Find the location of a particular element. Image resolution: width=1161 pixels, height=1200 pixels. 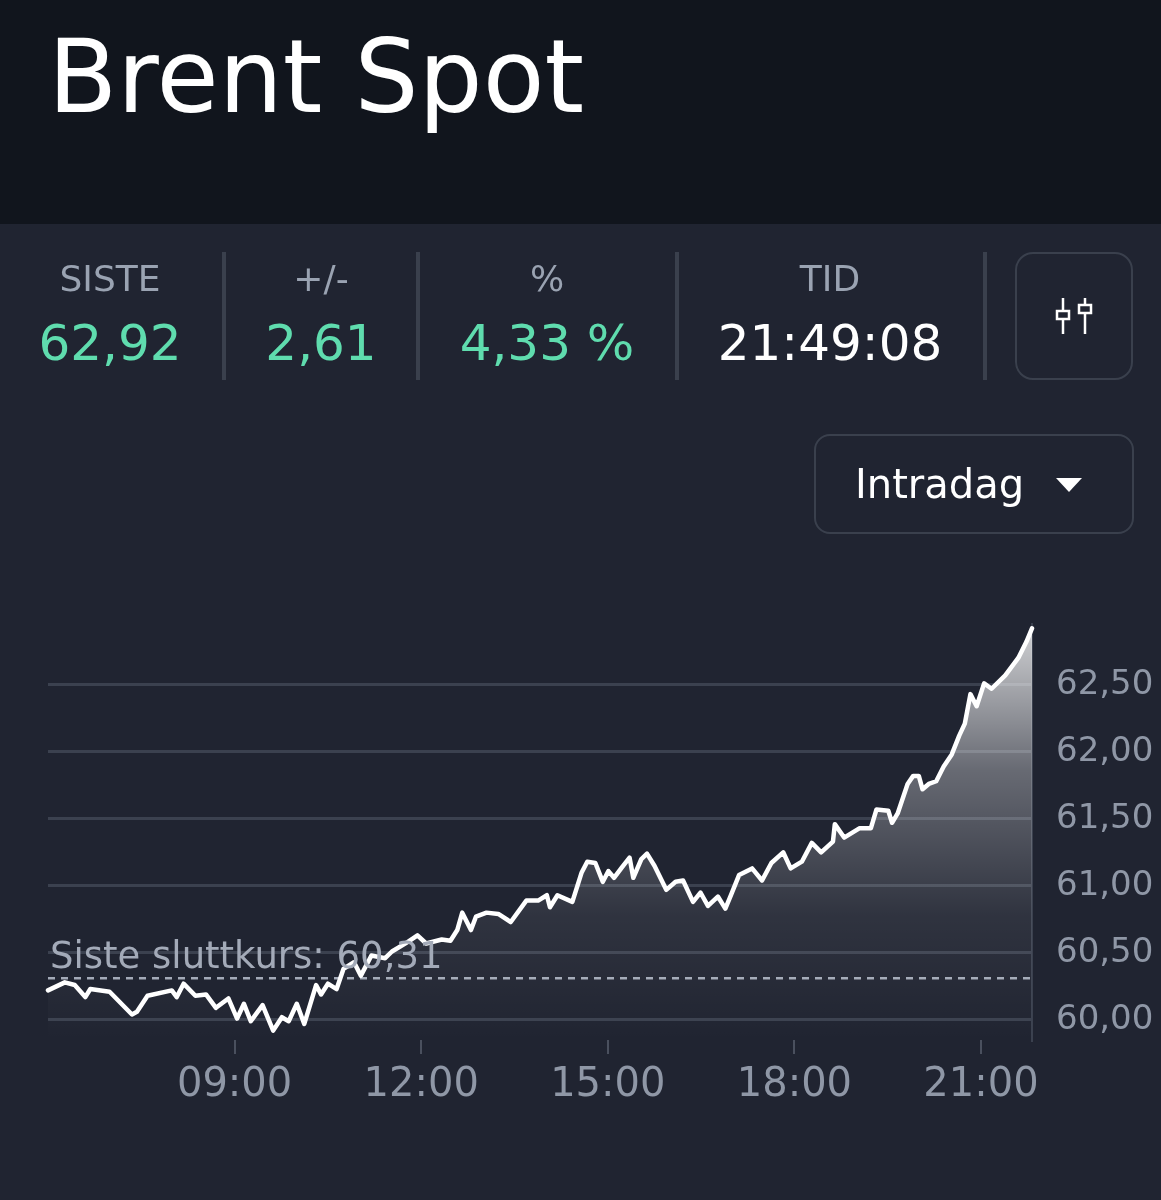

text: 4,33 % is located at coordinates (547, 343).